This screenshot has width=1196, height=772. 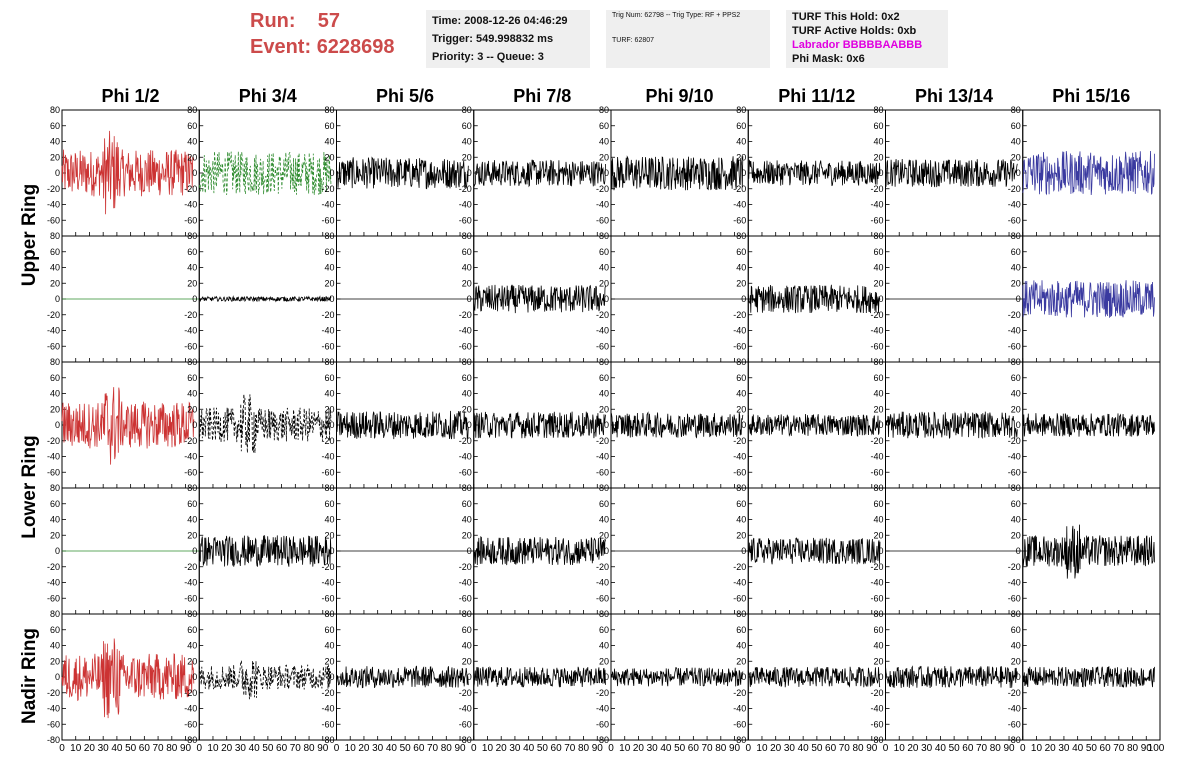 What do you see at coordinates (1091, 299) in the screenshot?
I see `plot-frame` at bounding box center [1091, 299].